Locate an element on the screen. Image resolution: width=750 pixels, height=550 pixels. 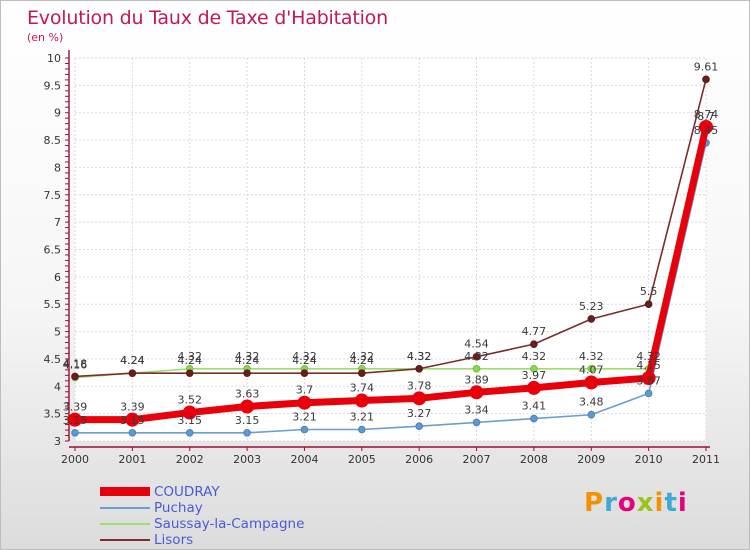
legend-item-puchay: Puchay is located at coordinates (250, 508).